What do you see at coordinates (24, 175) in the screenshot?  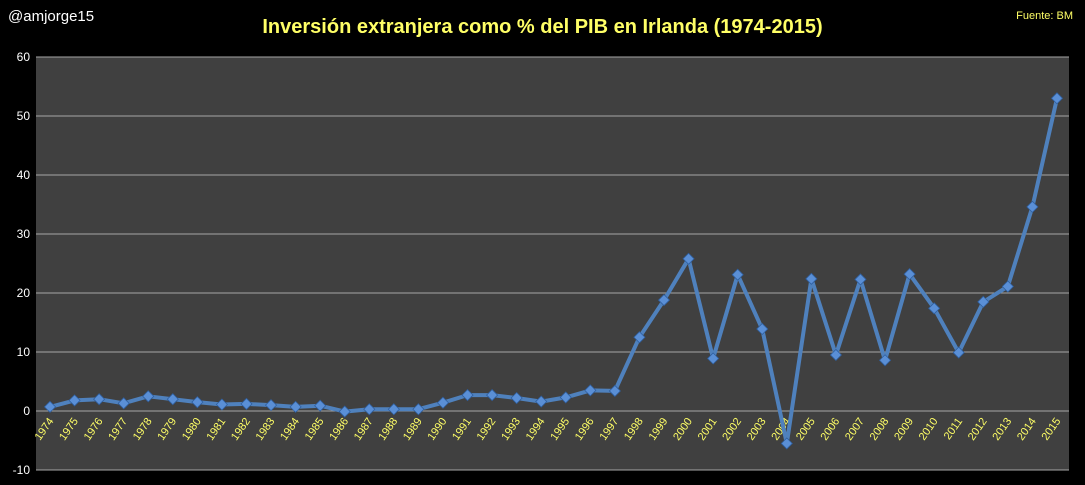 I see `y-tick-label: 40` at bounding box center [24, 175].